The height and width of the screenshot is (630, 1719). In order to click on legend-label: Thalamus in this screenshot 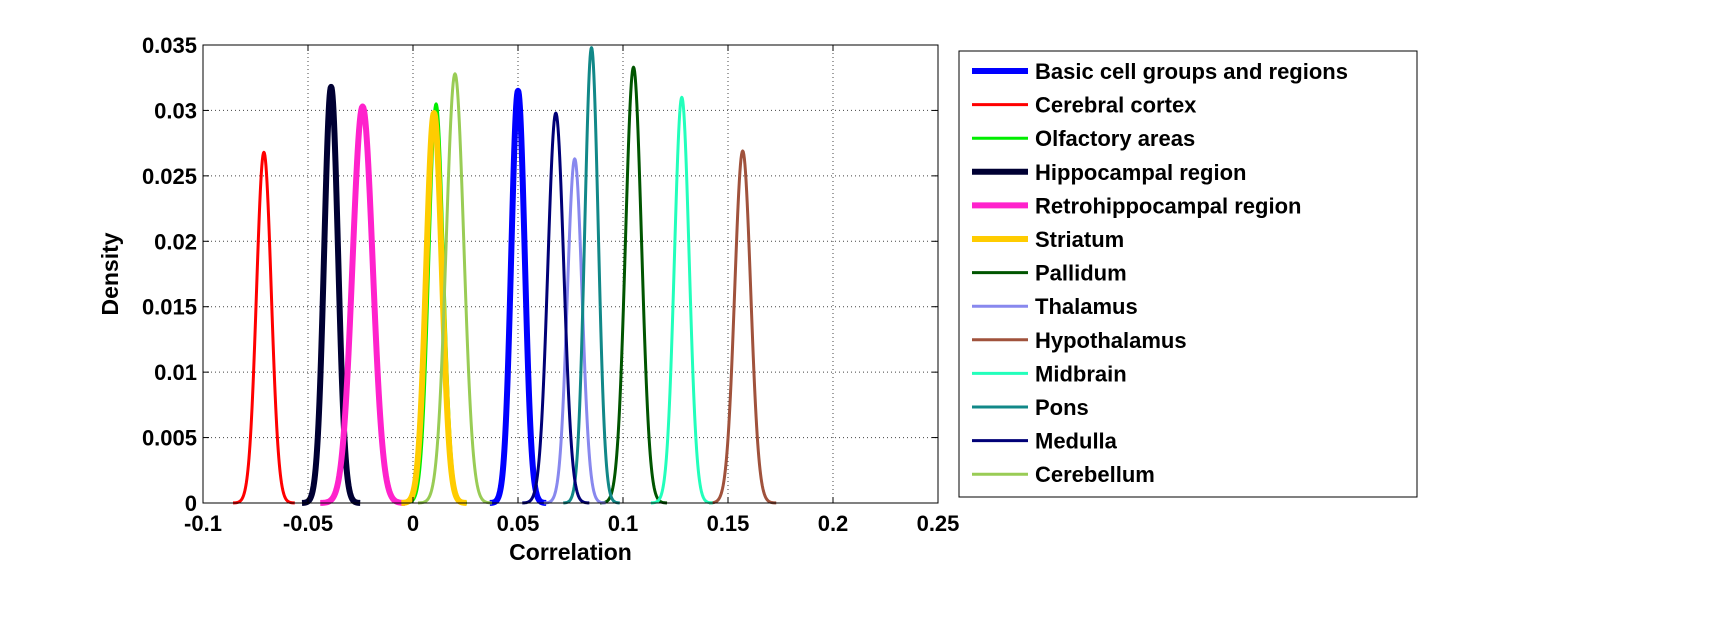, I will do `click(1086, 306)`.